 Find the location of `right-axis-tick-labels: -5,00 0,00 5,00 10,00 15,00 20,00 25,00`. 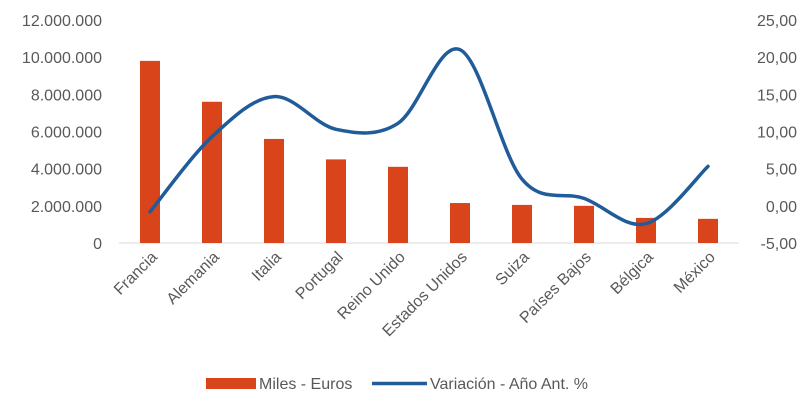

right-axis-tick-labels: -5,00 0,00 5,00 10,00 15,00 20,00 25,00 is located at coordinates (777, 133).